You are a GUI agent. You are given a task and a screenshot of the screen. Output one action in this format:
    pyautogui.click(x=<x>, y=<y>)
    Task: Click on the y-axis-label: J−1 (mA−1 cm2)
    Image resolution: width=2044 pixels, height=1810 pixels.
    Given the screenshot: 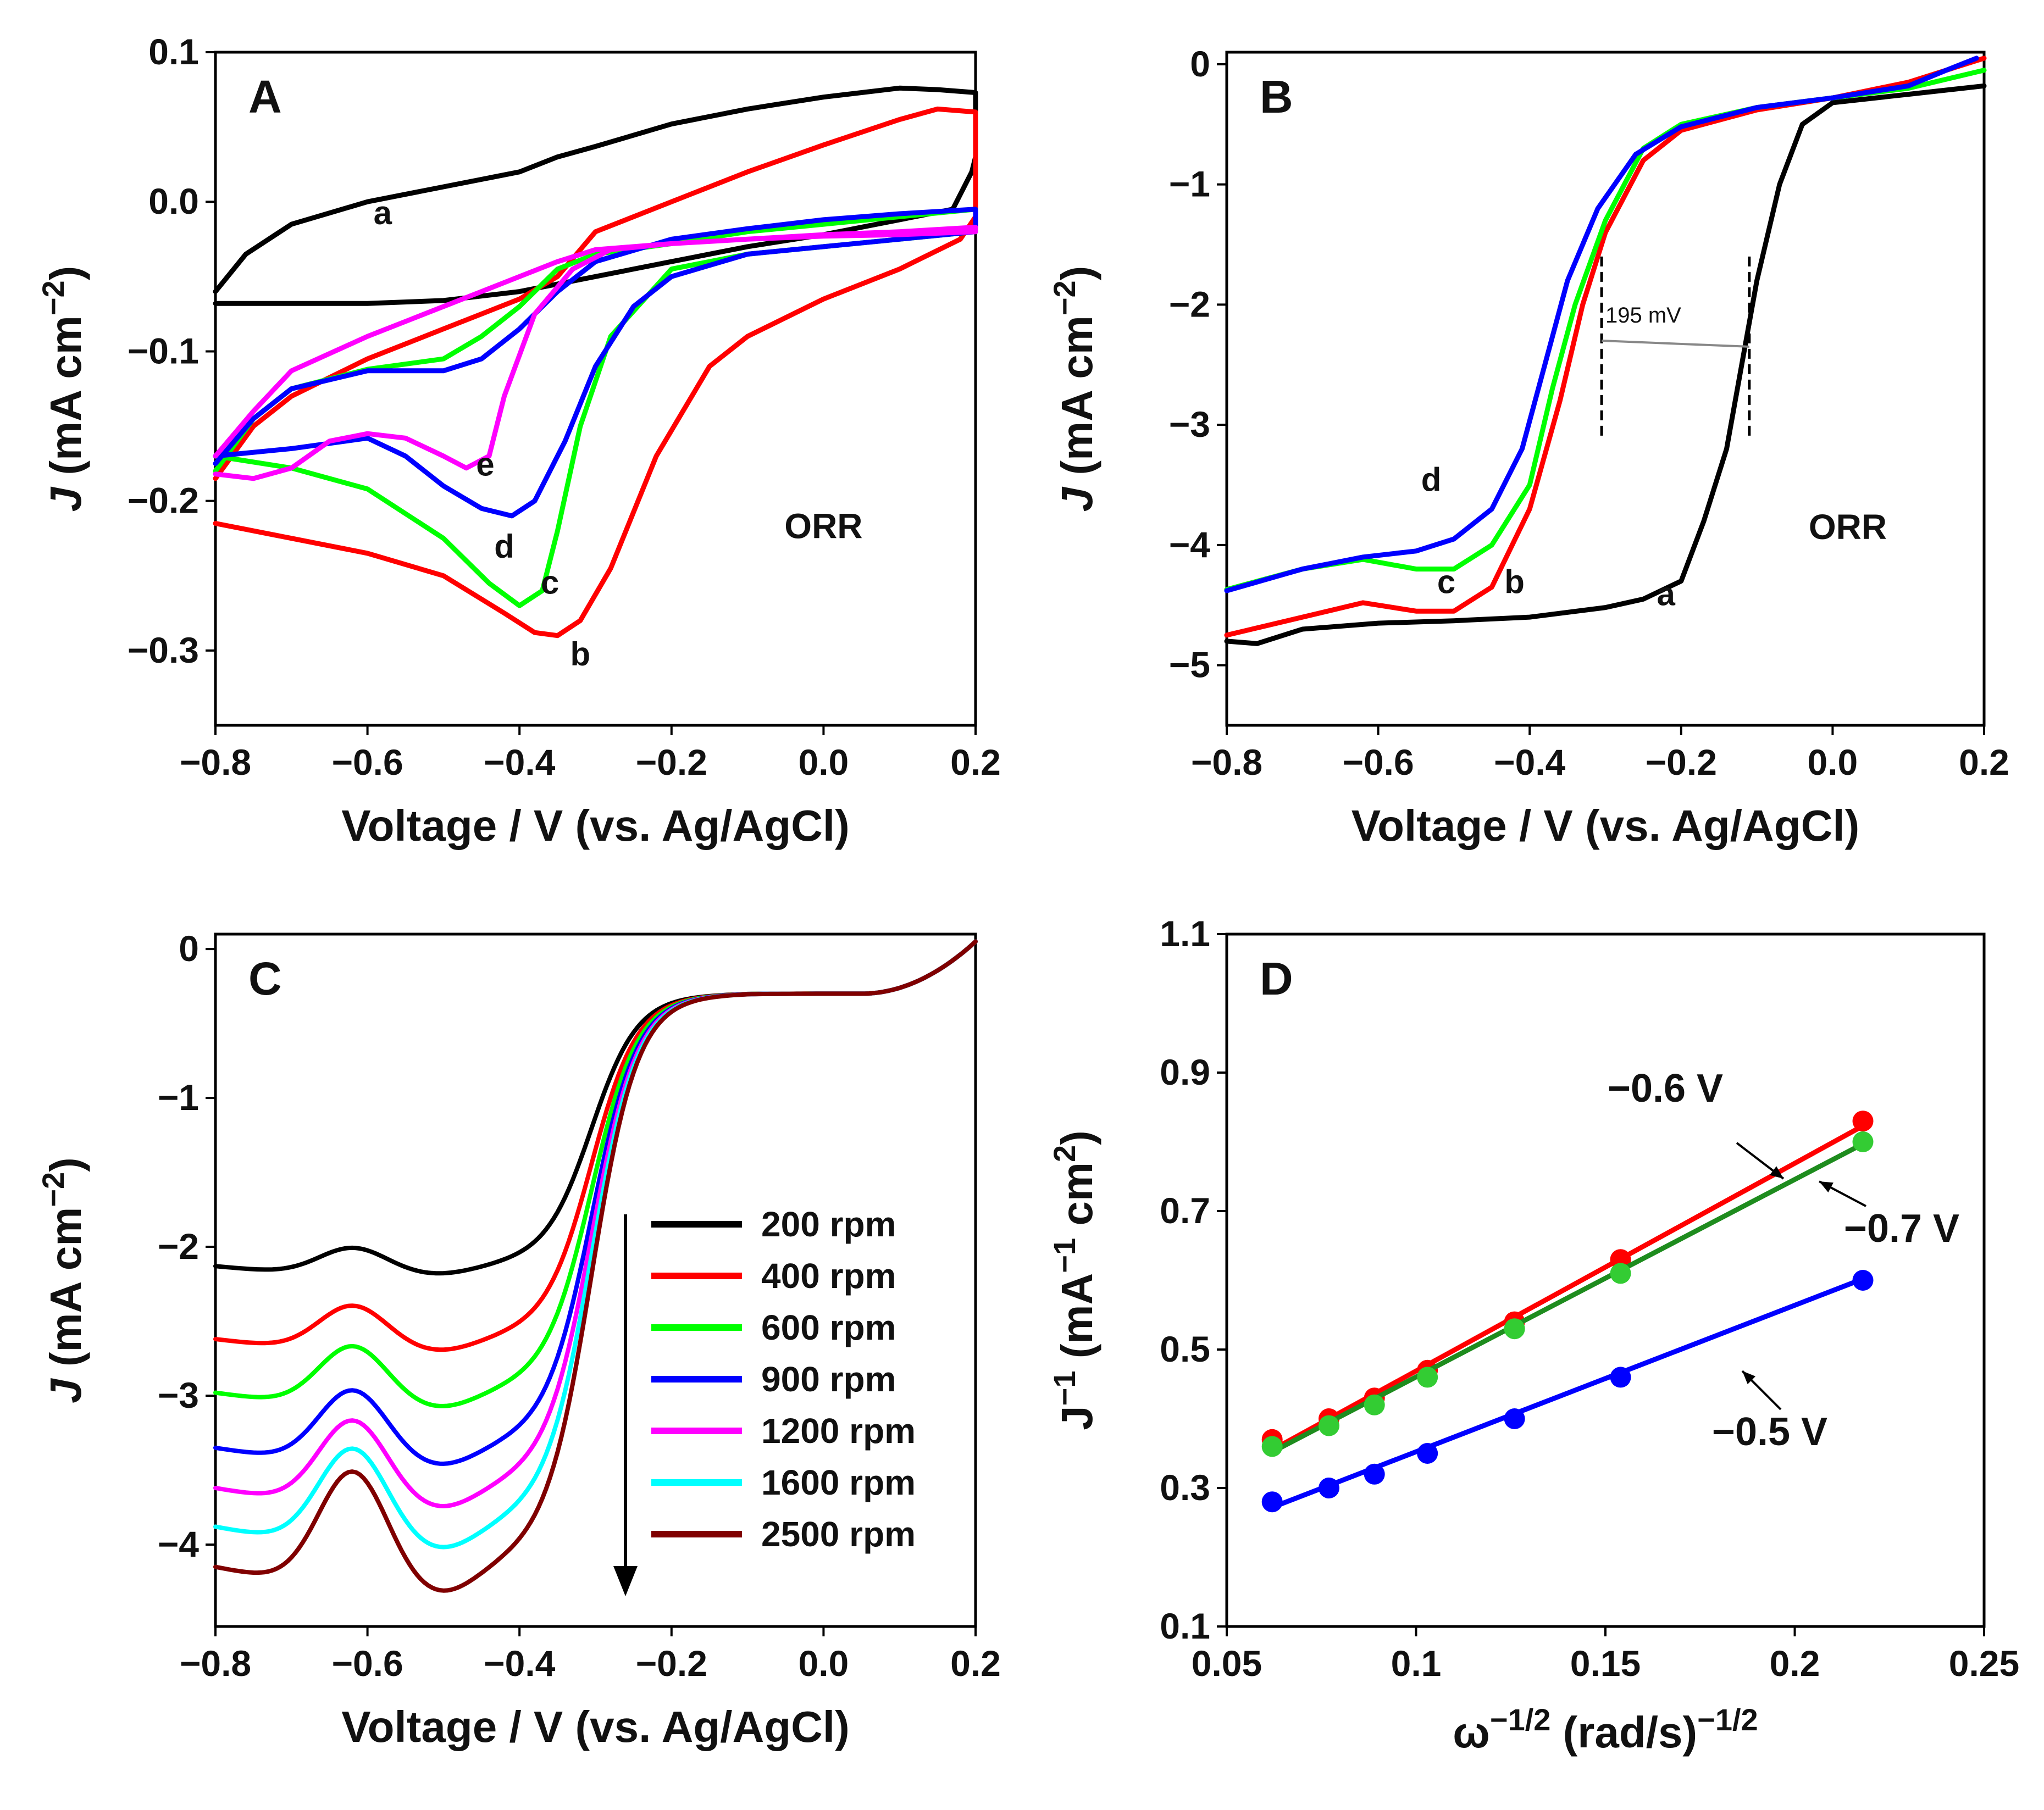 What is the action you would take?
    pyautogui.click(x=1074, y=1280)
    